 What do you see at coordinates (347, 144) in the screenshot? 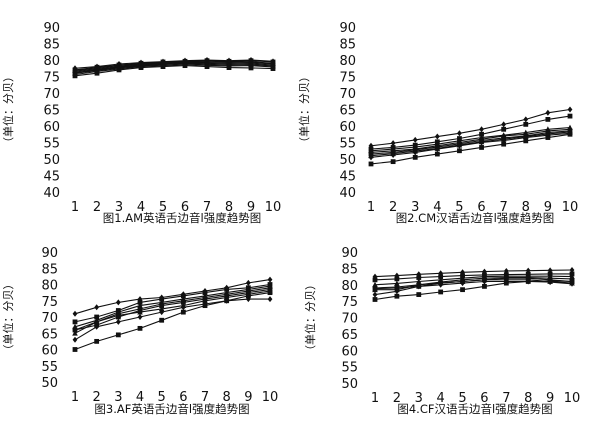
I see `y-tick-label: 55` at bounding box center [347, 144].